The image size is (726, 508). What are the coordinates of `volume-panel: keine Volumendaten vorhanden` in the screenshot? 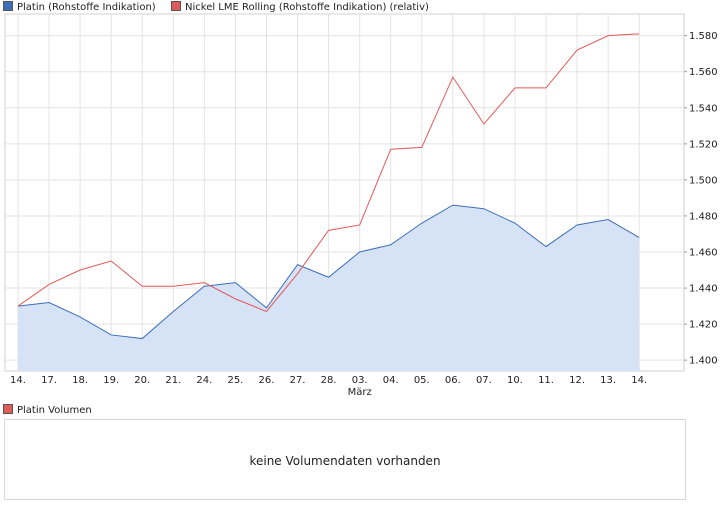 It's located at (345, 459).